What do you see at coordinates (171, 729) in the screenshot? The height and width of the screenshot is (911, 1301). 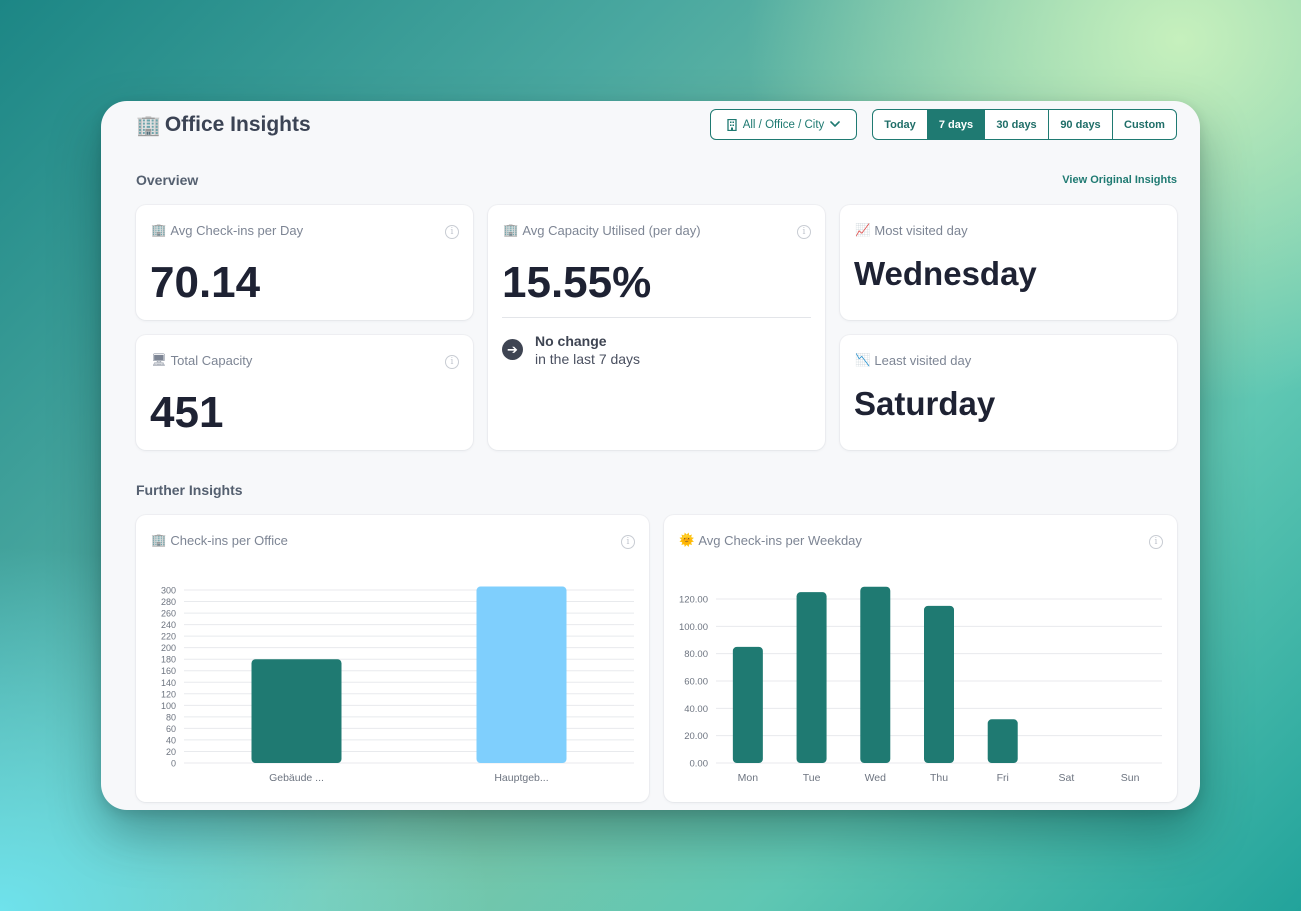 I see `y-tick-label: 60` at bounding box center [171, 729].